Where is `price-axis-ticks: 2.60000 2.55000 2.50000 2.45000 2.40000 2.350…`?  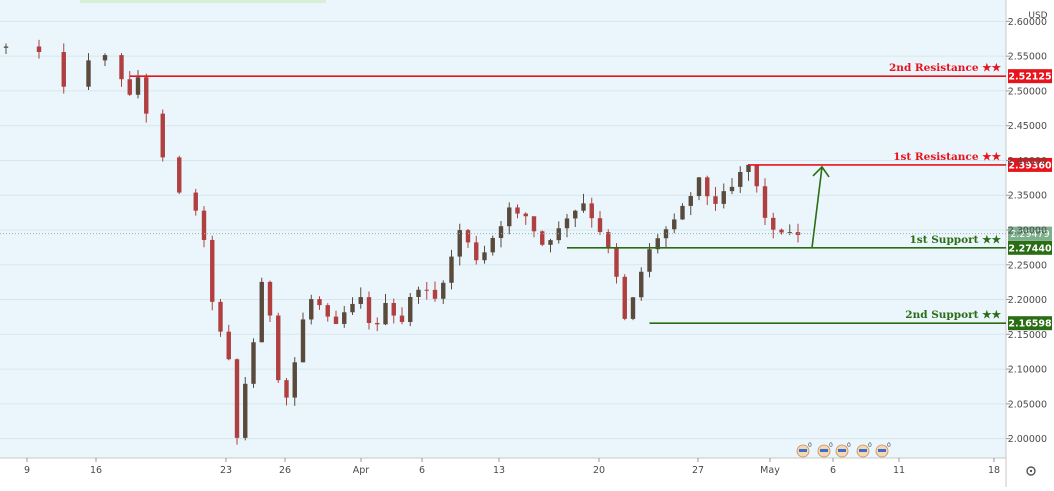 price-axis-ticks: 2.60000 2.55000 2.50000 2.45000 2.40000 2.350… is located at coordinates (1026, 231).